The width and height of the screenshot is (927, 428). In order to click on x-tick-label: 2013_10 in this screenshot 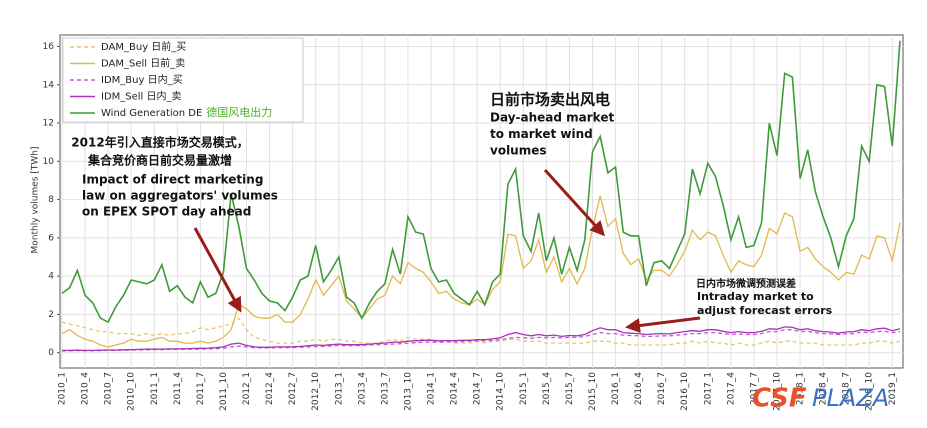, I will do `click(408, 391)`.